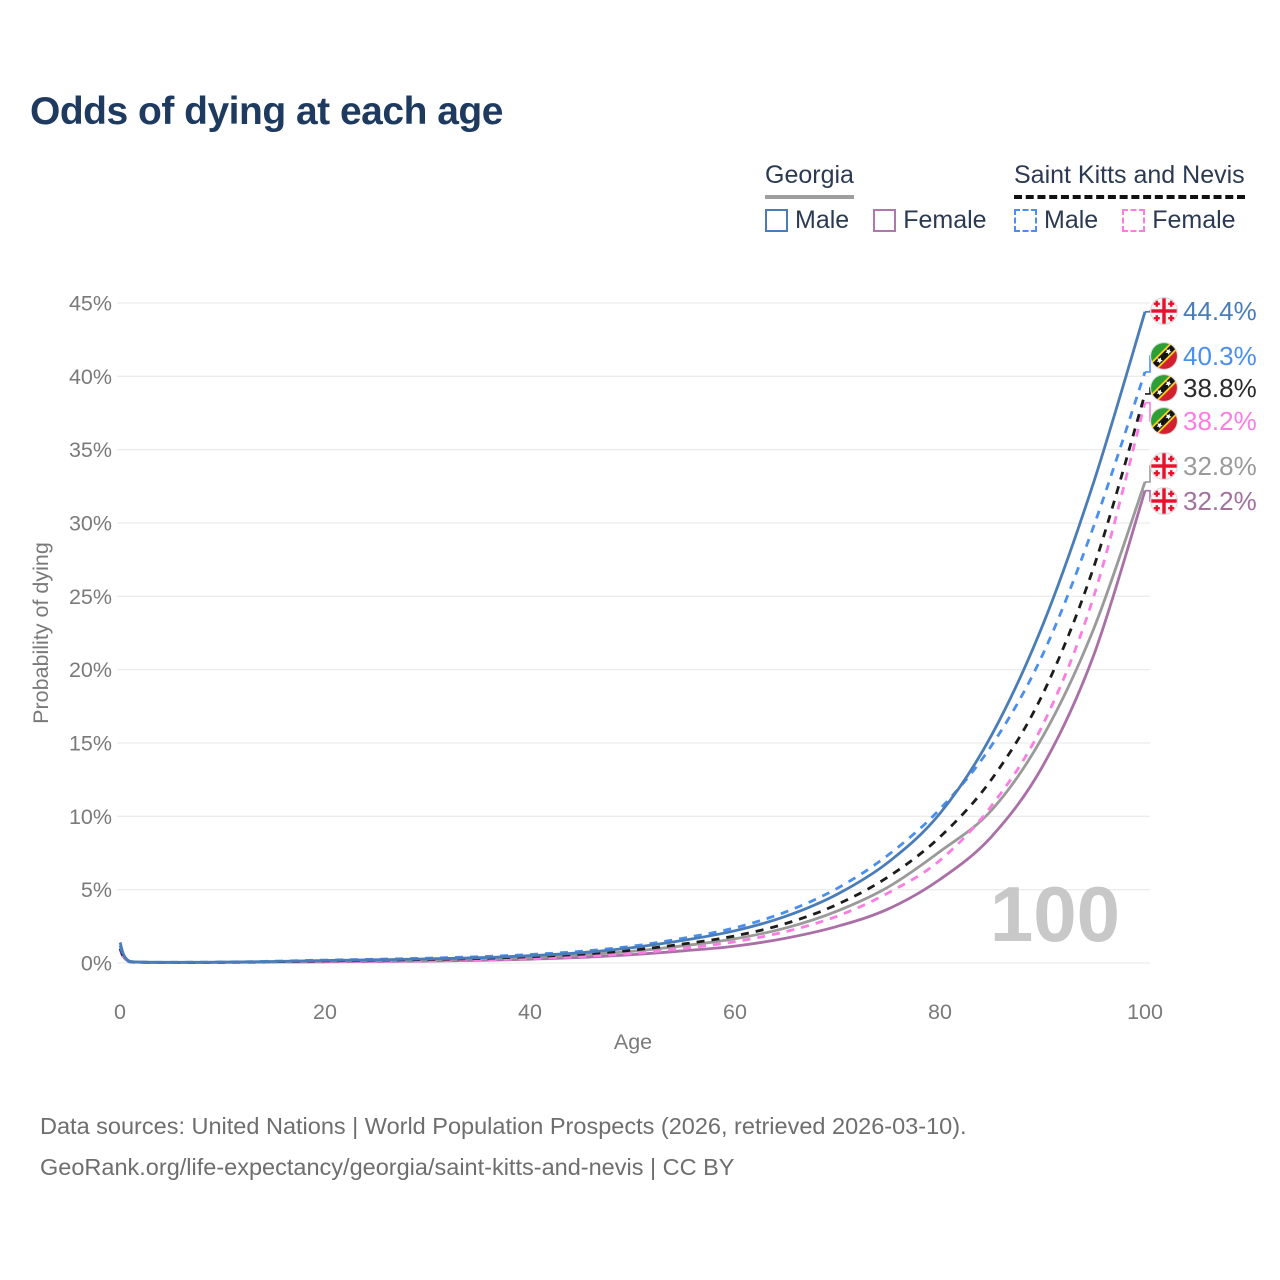 This screenshot has height=1280, width=1280. I want to click on value-label-text: 32.2%, so click(1220, 500).